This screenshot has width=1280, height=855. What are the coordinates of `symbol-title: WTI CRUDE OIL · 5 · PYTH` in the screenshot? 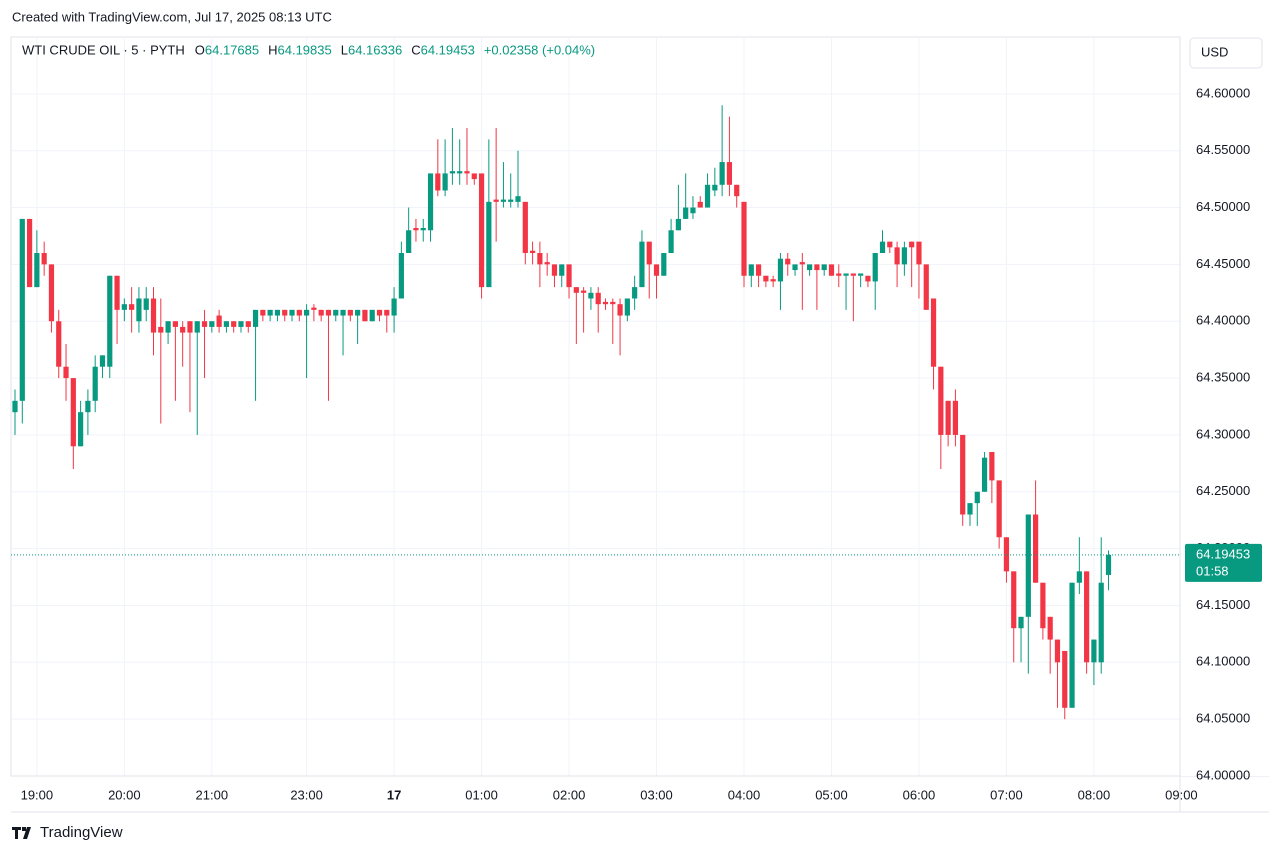 It's located at (103, 49).